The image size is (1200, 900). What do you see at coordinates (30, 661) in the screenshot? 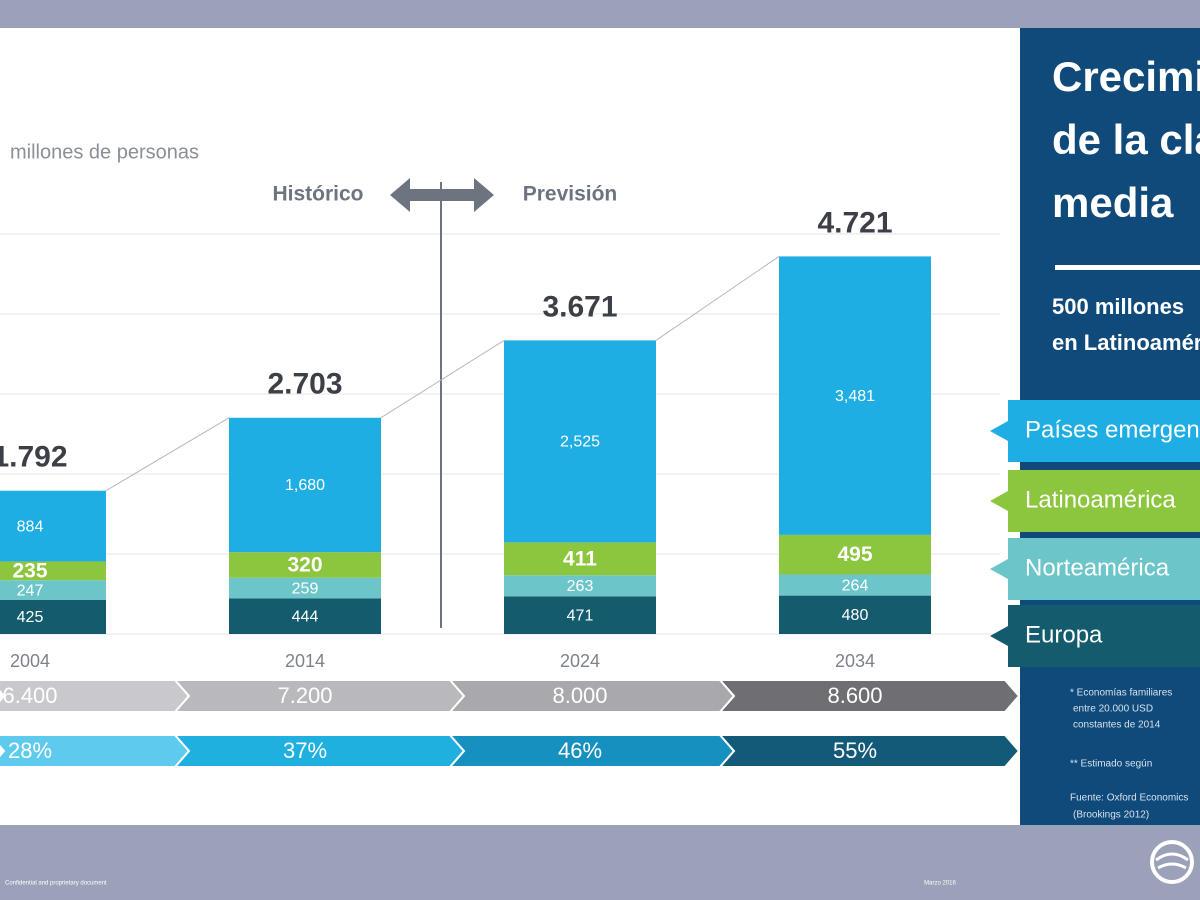
I see `x-tick-label: 2004` at bounding box center [30, 661].